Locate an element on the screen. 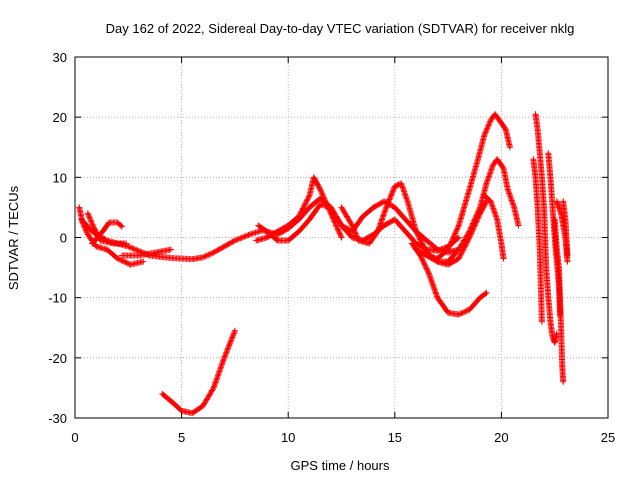 This screenshot has width=640, height=480. x-tick-label: 15 is located at coordinates (395, 437).